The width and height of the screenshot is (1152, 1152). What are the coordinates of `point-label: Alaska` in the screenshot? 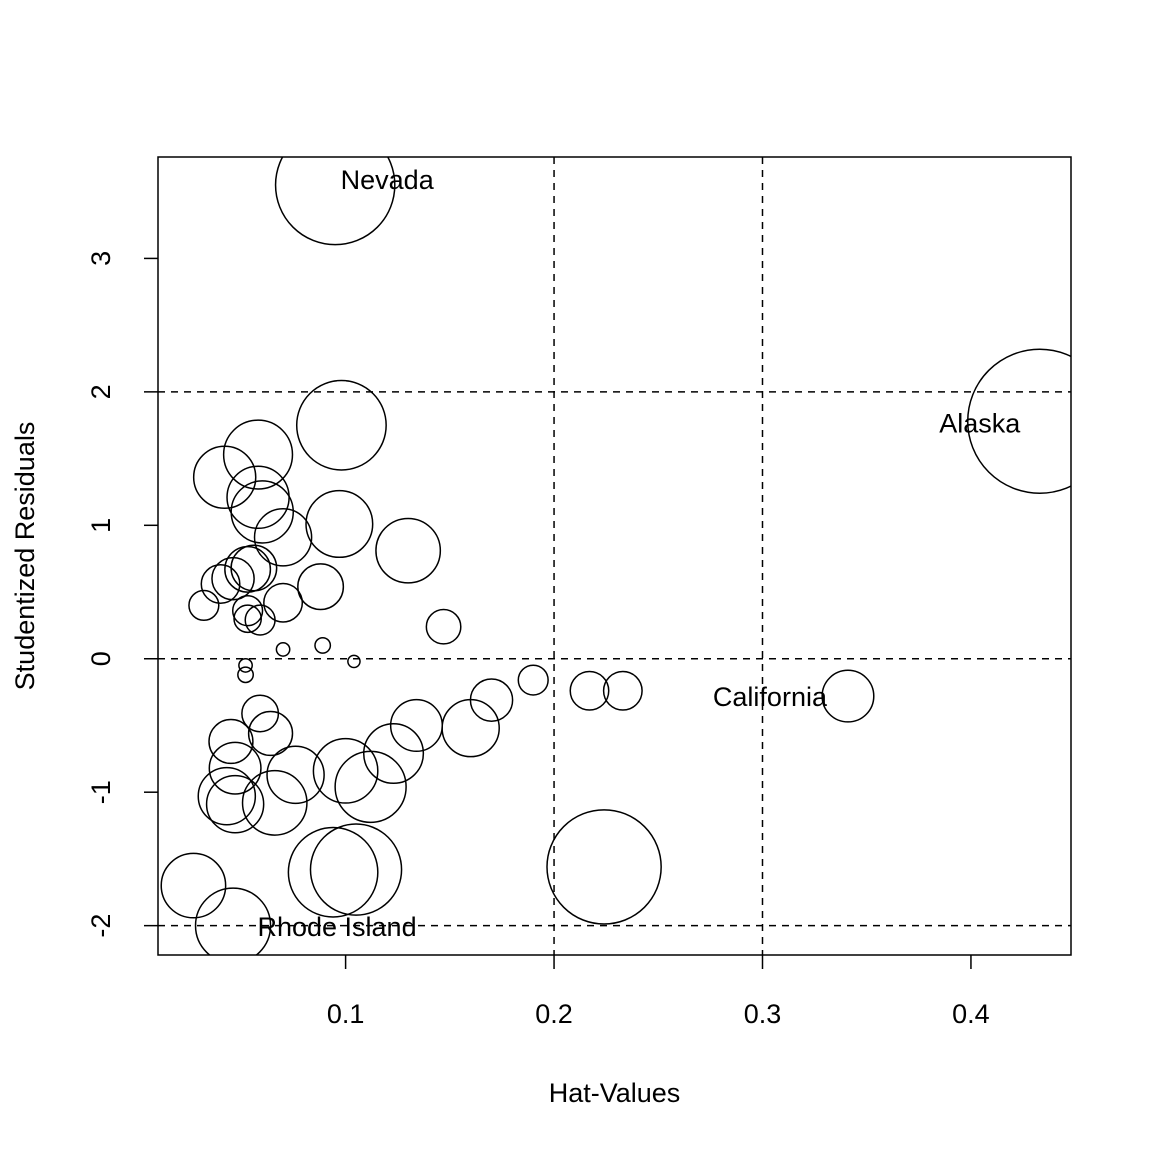 It's located at (980, 423).